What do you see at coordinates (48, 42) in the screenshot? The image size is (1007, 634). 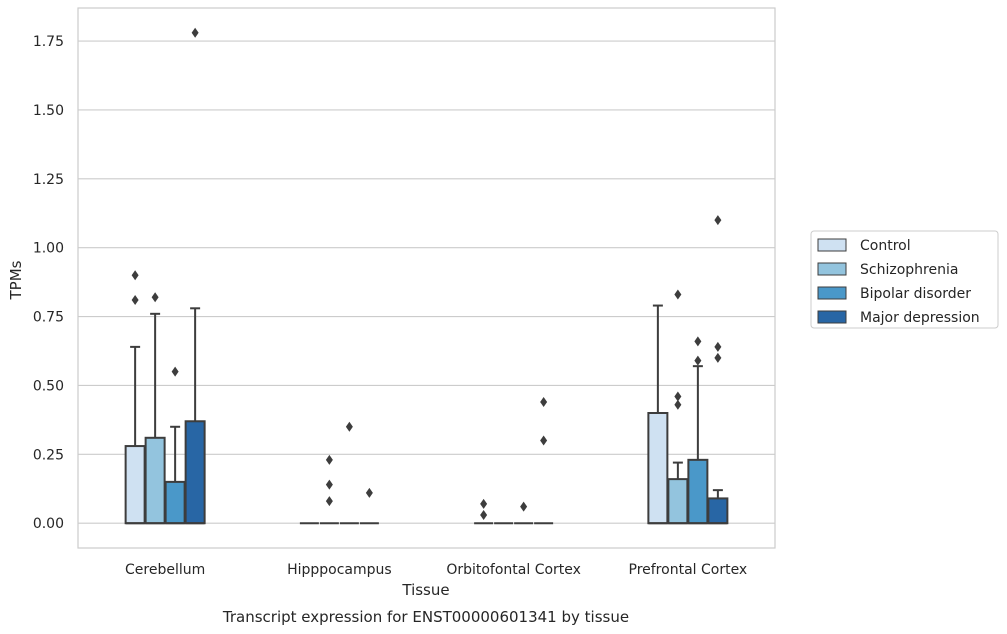 I see `y-tick-label: 1.75` at bounding box center [48, 42].